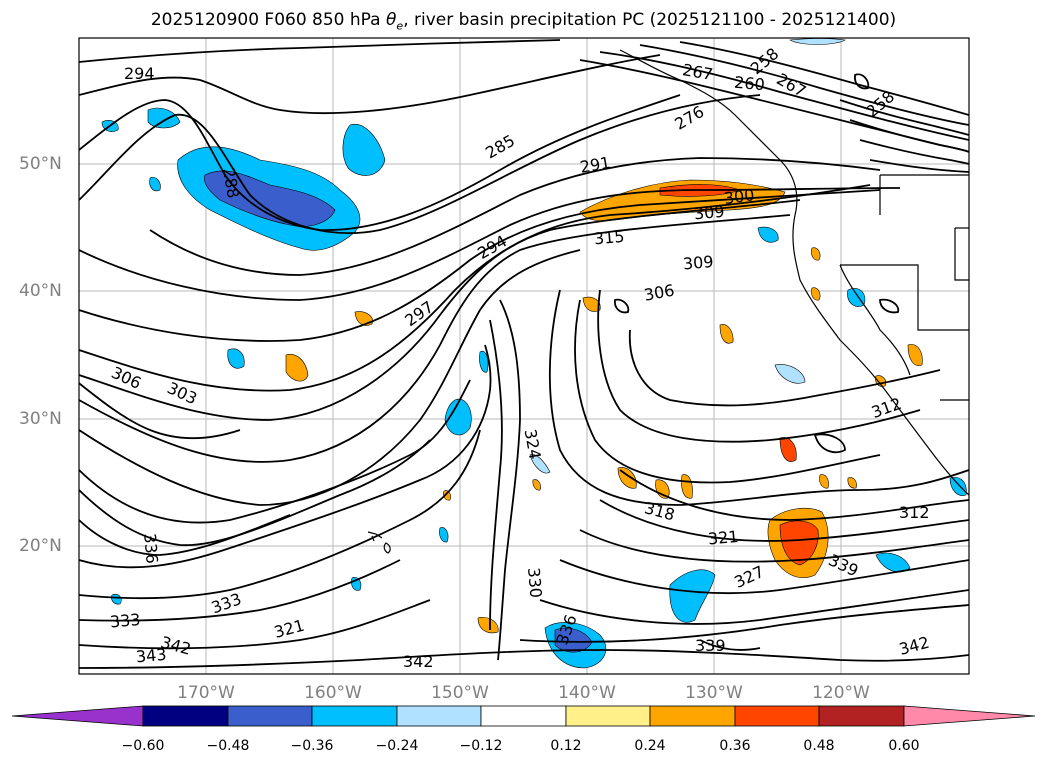  Describe the element at coordinates (40, 291) in the screenshot. I see `latitude-label: 40°N` at that location.